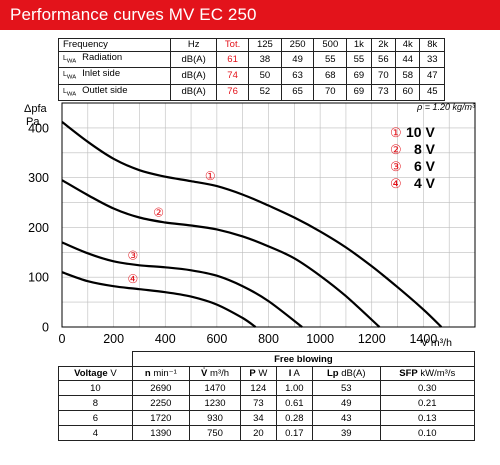 Image resolution: width=500 pixels, height=465 pixels. I want to click on x-tick-label: 600, so click(216, 339).